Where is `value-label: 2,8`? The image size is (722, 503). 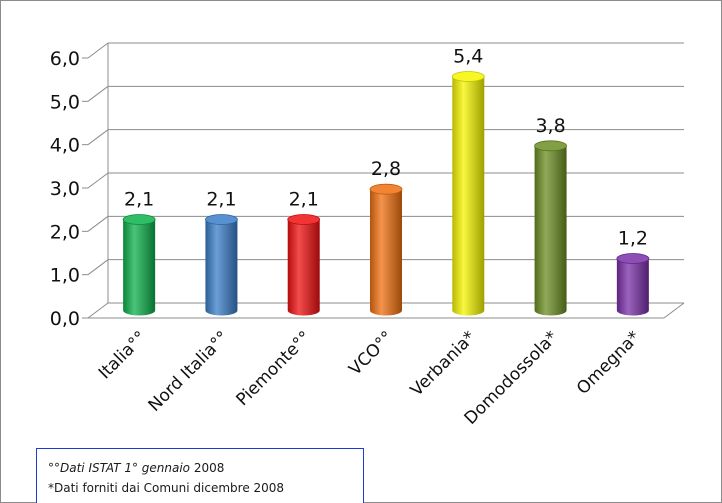
value-label: 2,8 is located at coordinates (386, 169).